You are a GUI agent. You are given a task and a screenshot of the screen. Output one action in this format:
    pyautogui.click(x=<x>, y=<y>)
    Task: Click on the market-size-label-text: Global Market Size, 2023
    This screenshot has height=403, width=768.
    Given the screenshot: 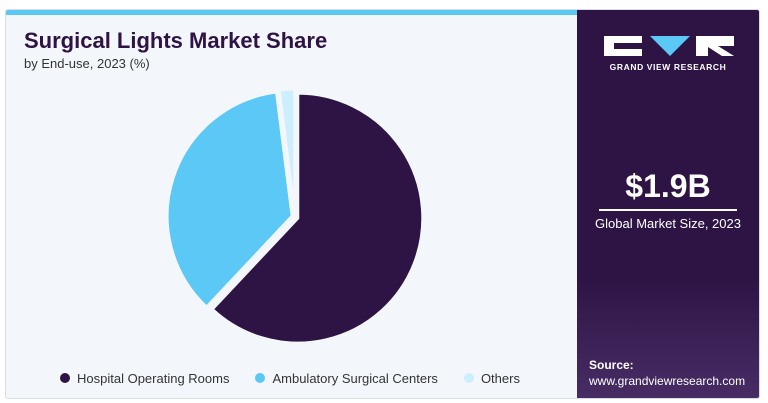 What is the action you would take?
    pyautogui.click(x=668, y=223)
    